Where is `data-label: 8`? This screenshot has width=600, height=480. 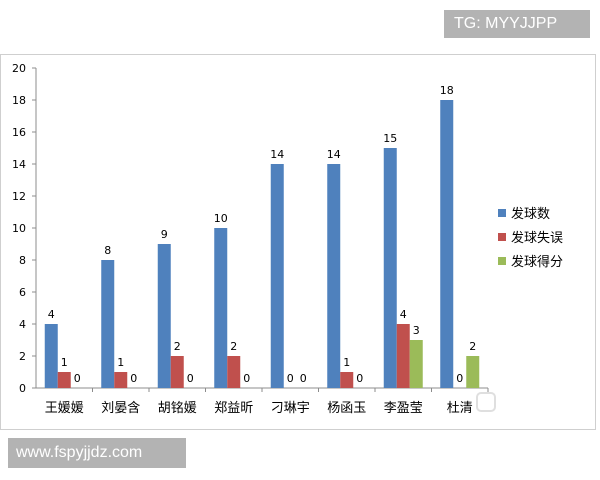
data-label: 8 is located at coordinates (107, 250).